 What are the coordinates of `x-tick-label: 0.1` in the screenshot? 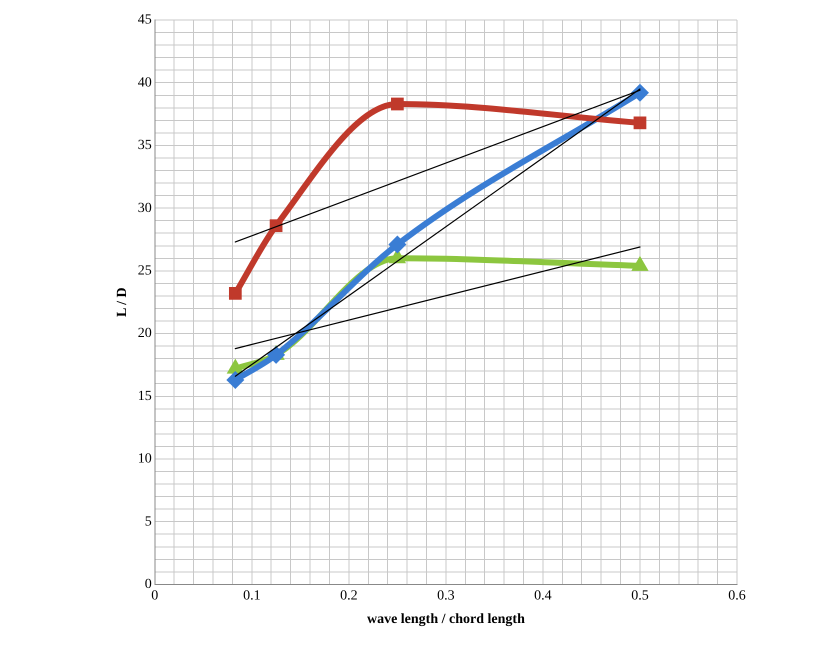 It's located at (252, 596).